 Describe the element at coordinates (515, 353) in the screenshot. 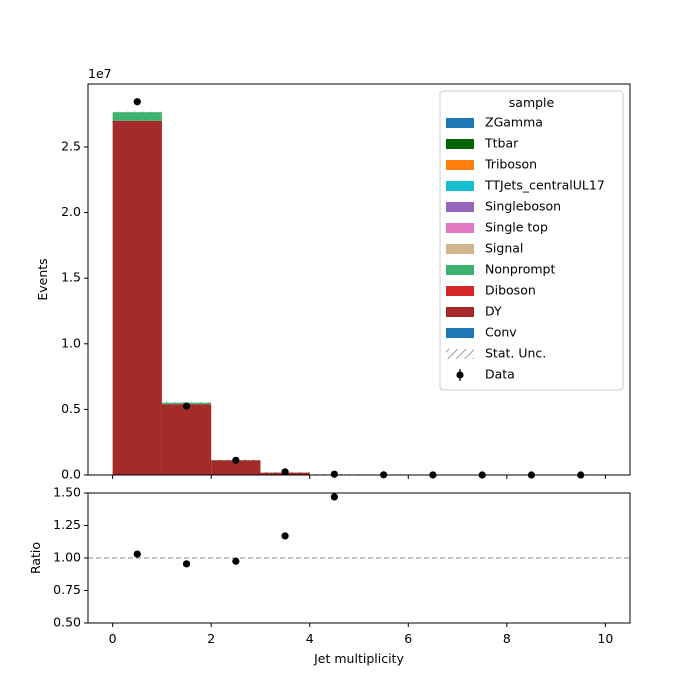

I see `legend-label: Stat. Unc.` at that location.